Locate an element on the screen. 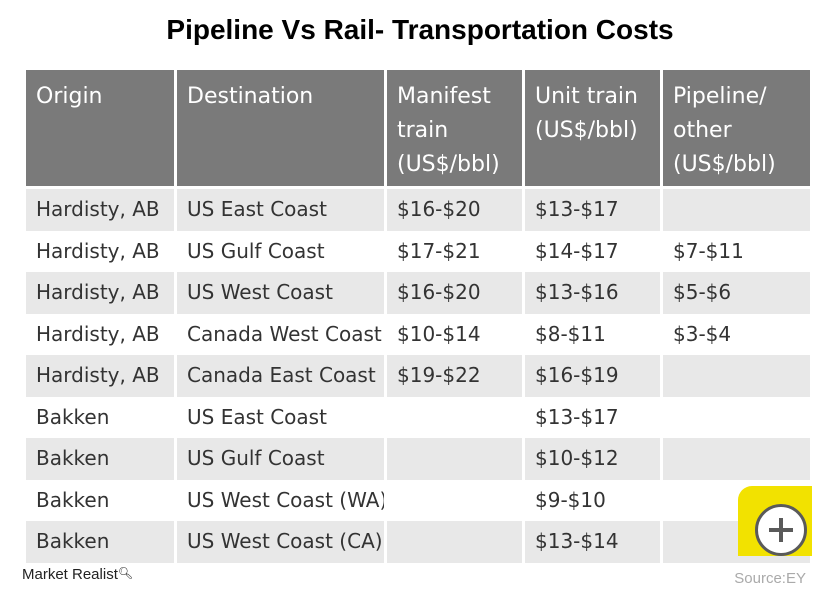  table-cell: US West Coast is located at coordinates (280, 293).